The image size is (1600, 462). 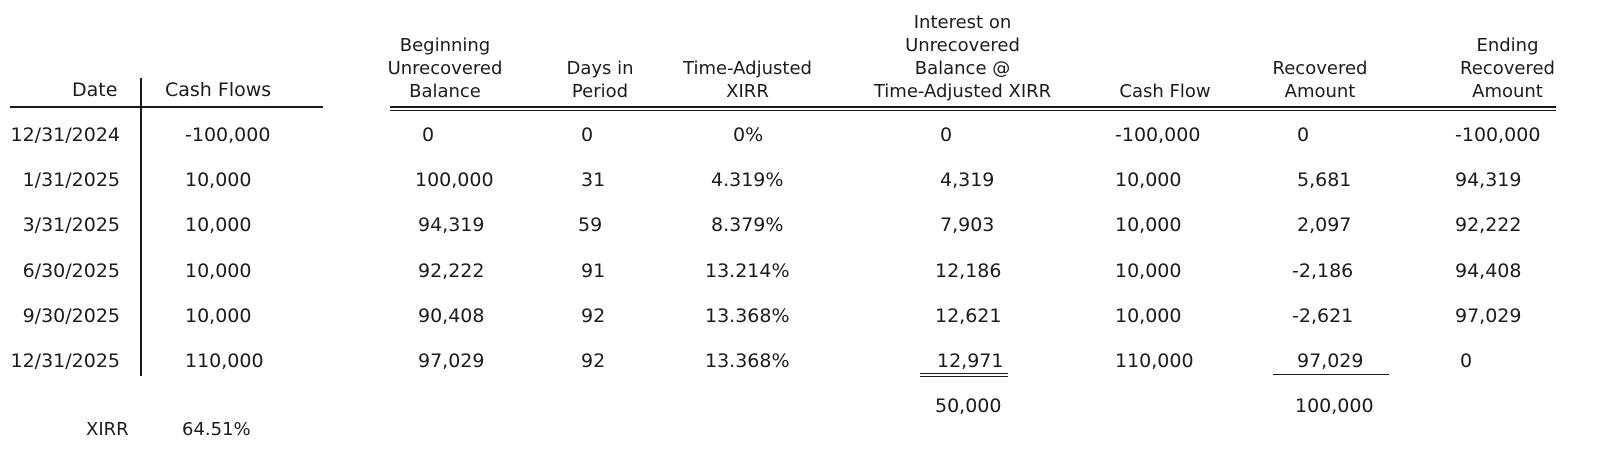 What do you see at coordinates (587, 135) in the screenshot?
I see `row-days: 0` at bounding box center [587, 135].